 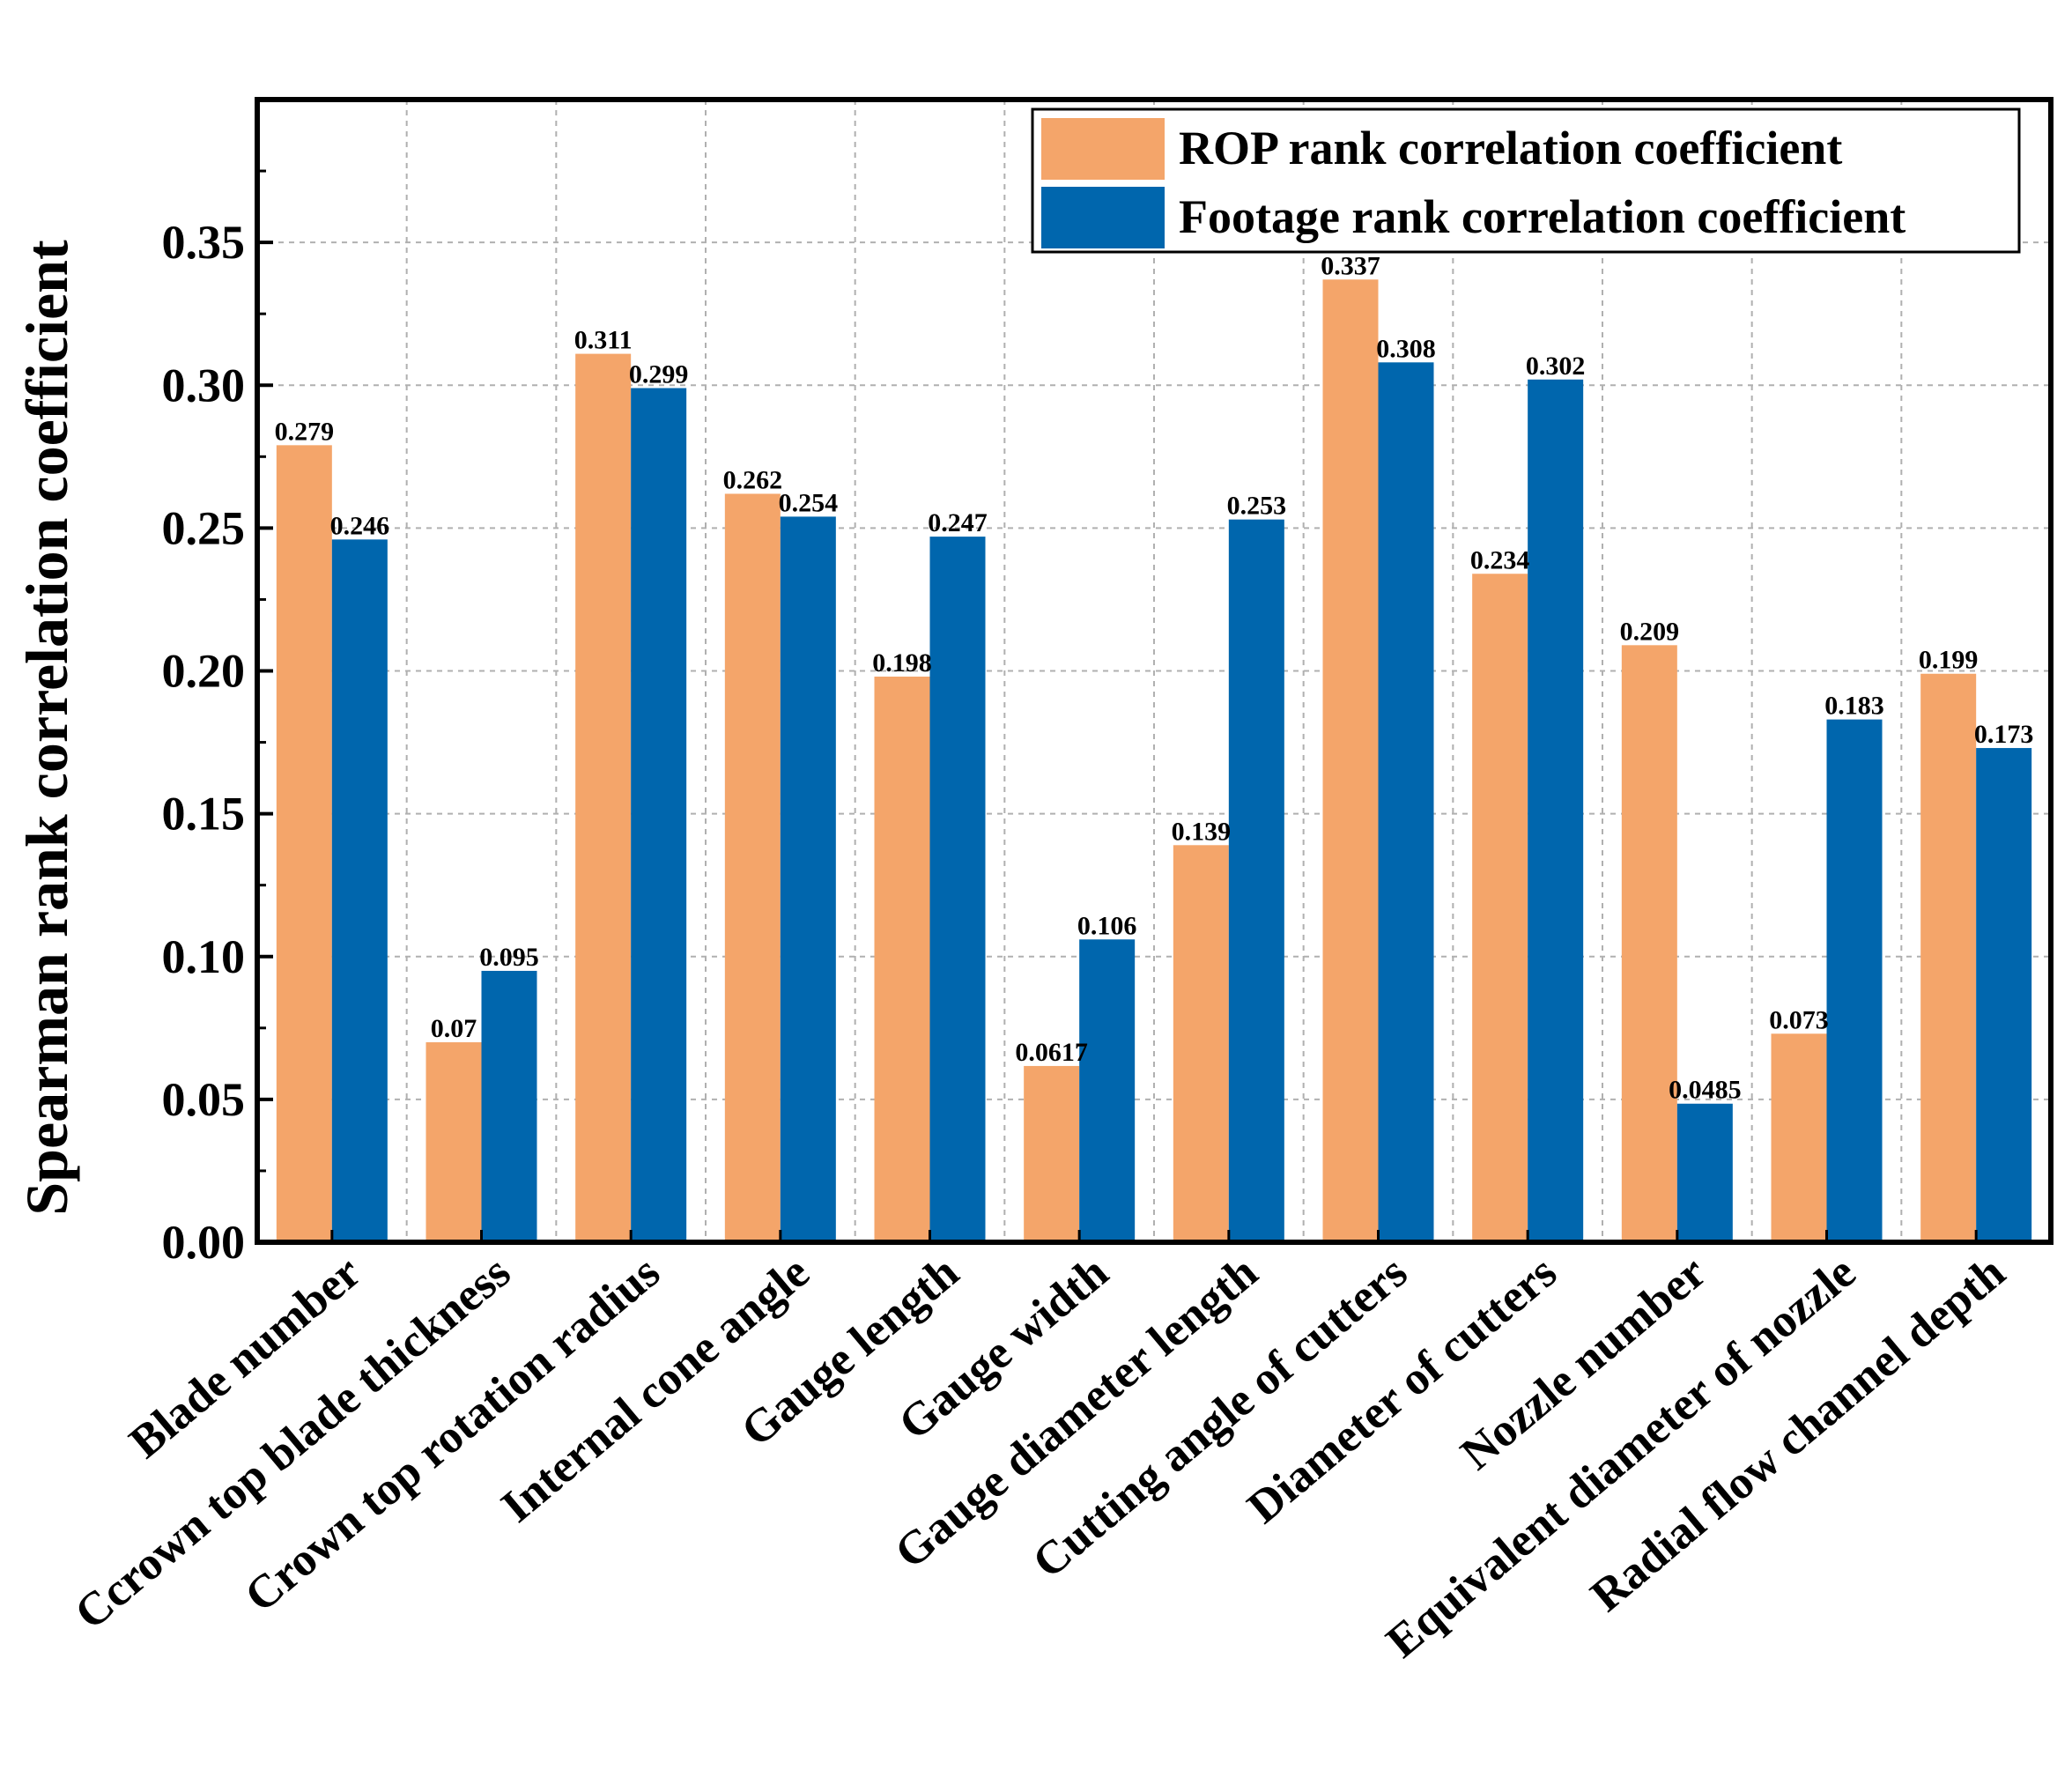 What do you see at coordinates (1650, 631) in the screenshot?
I see `data-label-rop: 0.209` at bounding box center [1650, 631].